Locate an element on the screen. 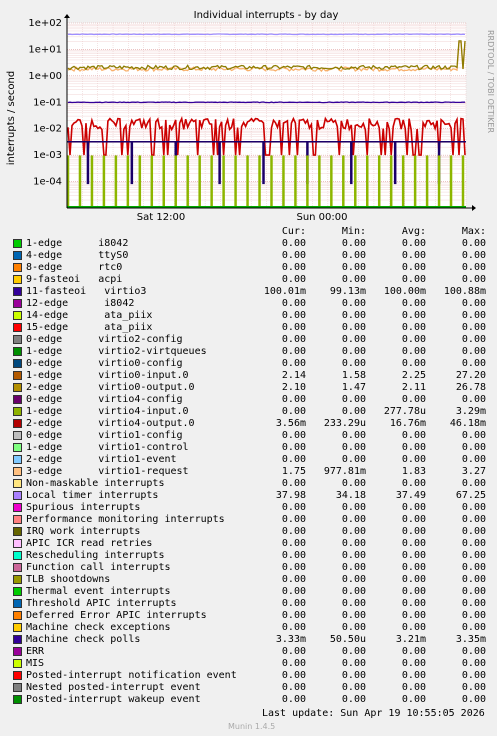  legend-label: Deferred Error APIC interrupts is located at coordinates (116, 615).